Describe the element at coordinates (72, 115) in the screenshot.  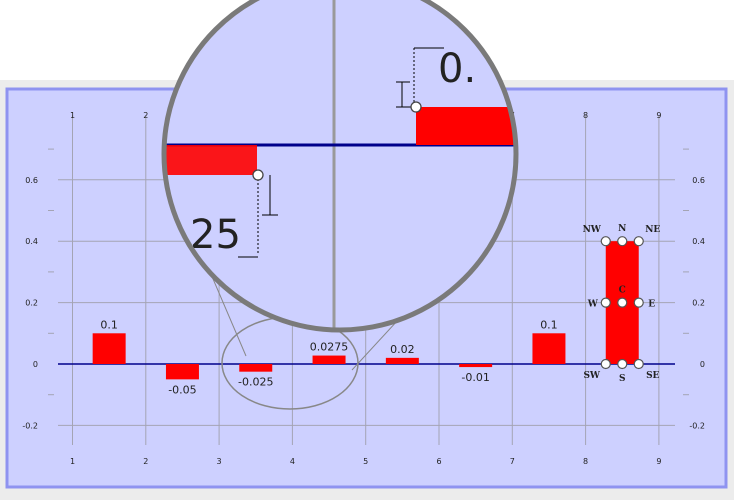
I see `x-tick-label-top: 1` at that location.